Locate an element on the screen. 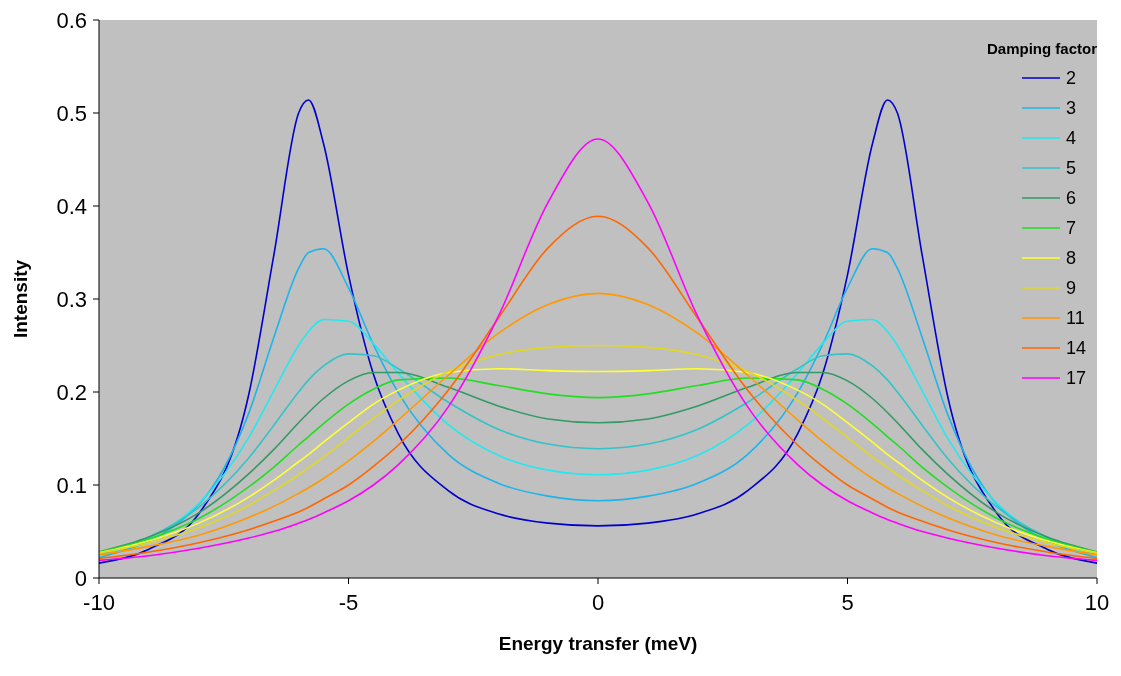 The height and width of the screenshot is (676, 1121). x-tick-label: -5 is located at coordinates (348, 602).